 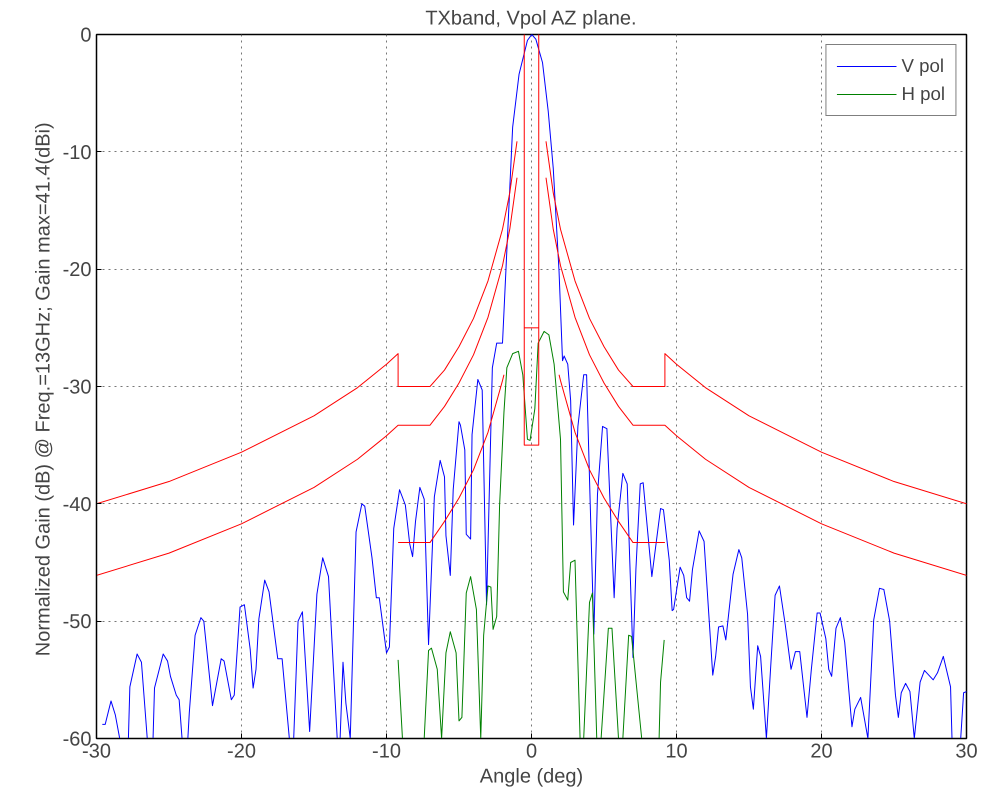 I want to click on y-tick-label: -20, so click(x=77, y=270).